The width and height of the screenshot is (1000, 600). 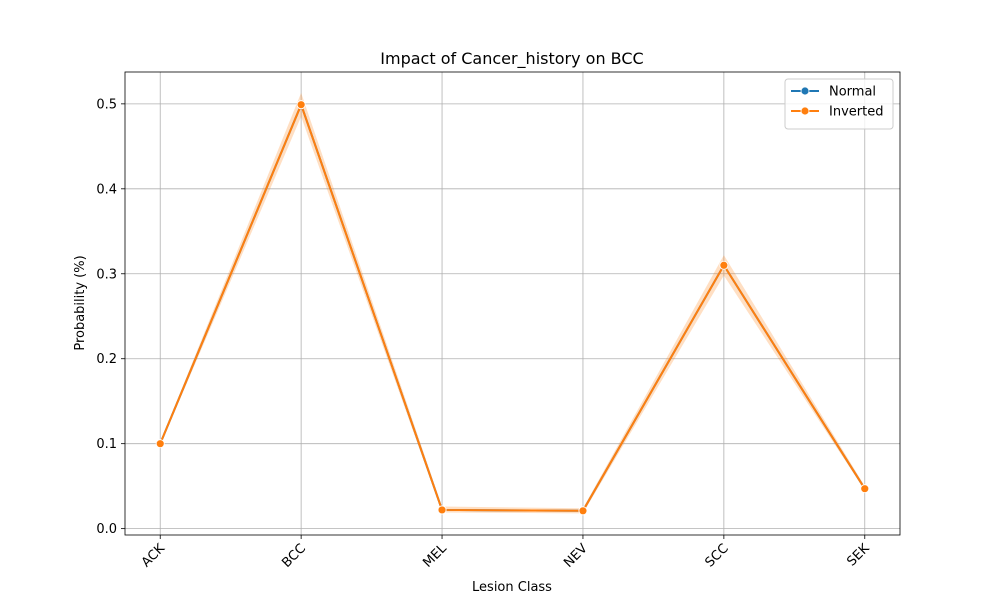 What do you see at coordinates (106, 189) in the screenshot?
I see `y-tick-label: 0.4` at bounding box center [106, 189].